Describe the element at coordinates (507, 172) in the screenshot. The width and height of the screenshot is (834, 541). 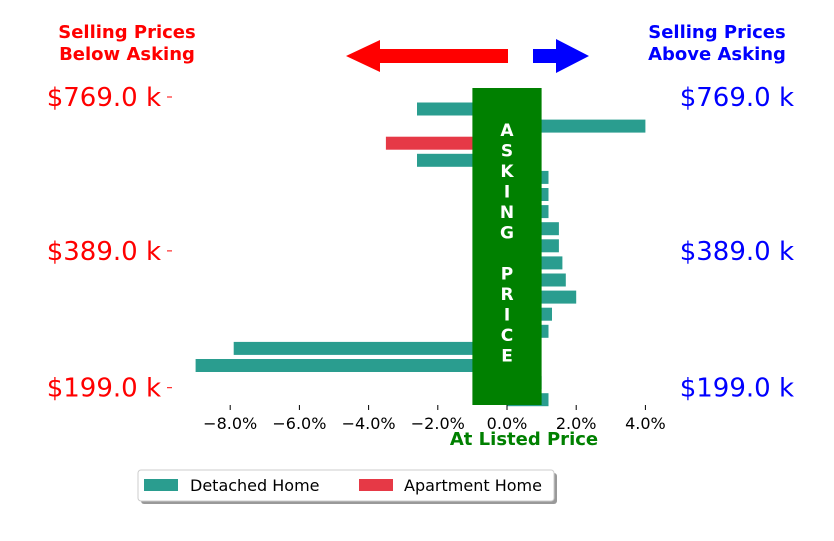
I see `band-letter: K` at that location.